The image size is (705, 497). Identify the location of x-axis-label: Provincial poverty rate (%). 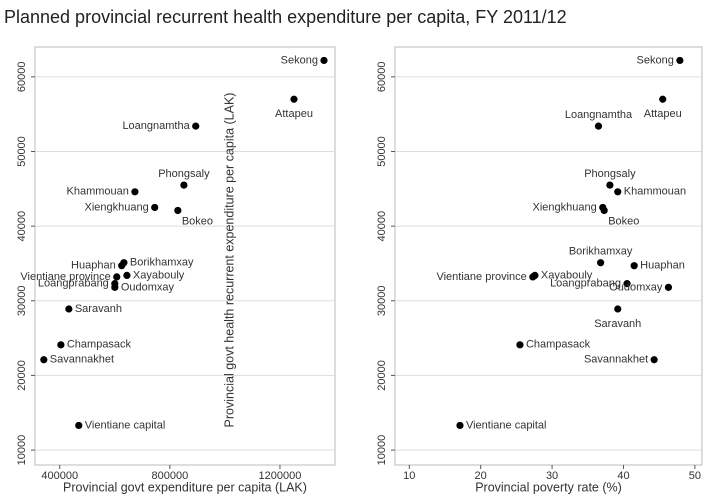
(548, 487).